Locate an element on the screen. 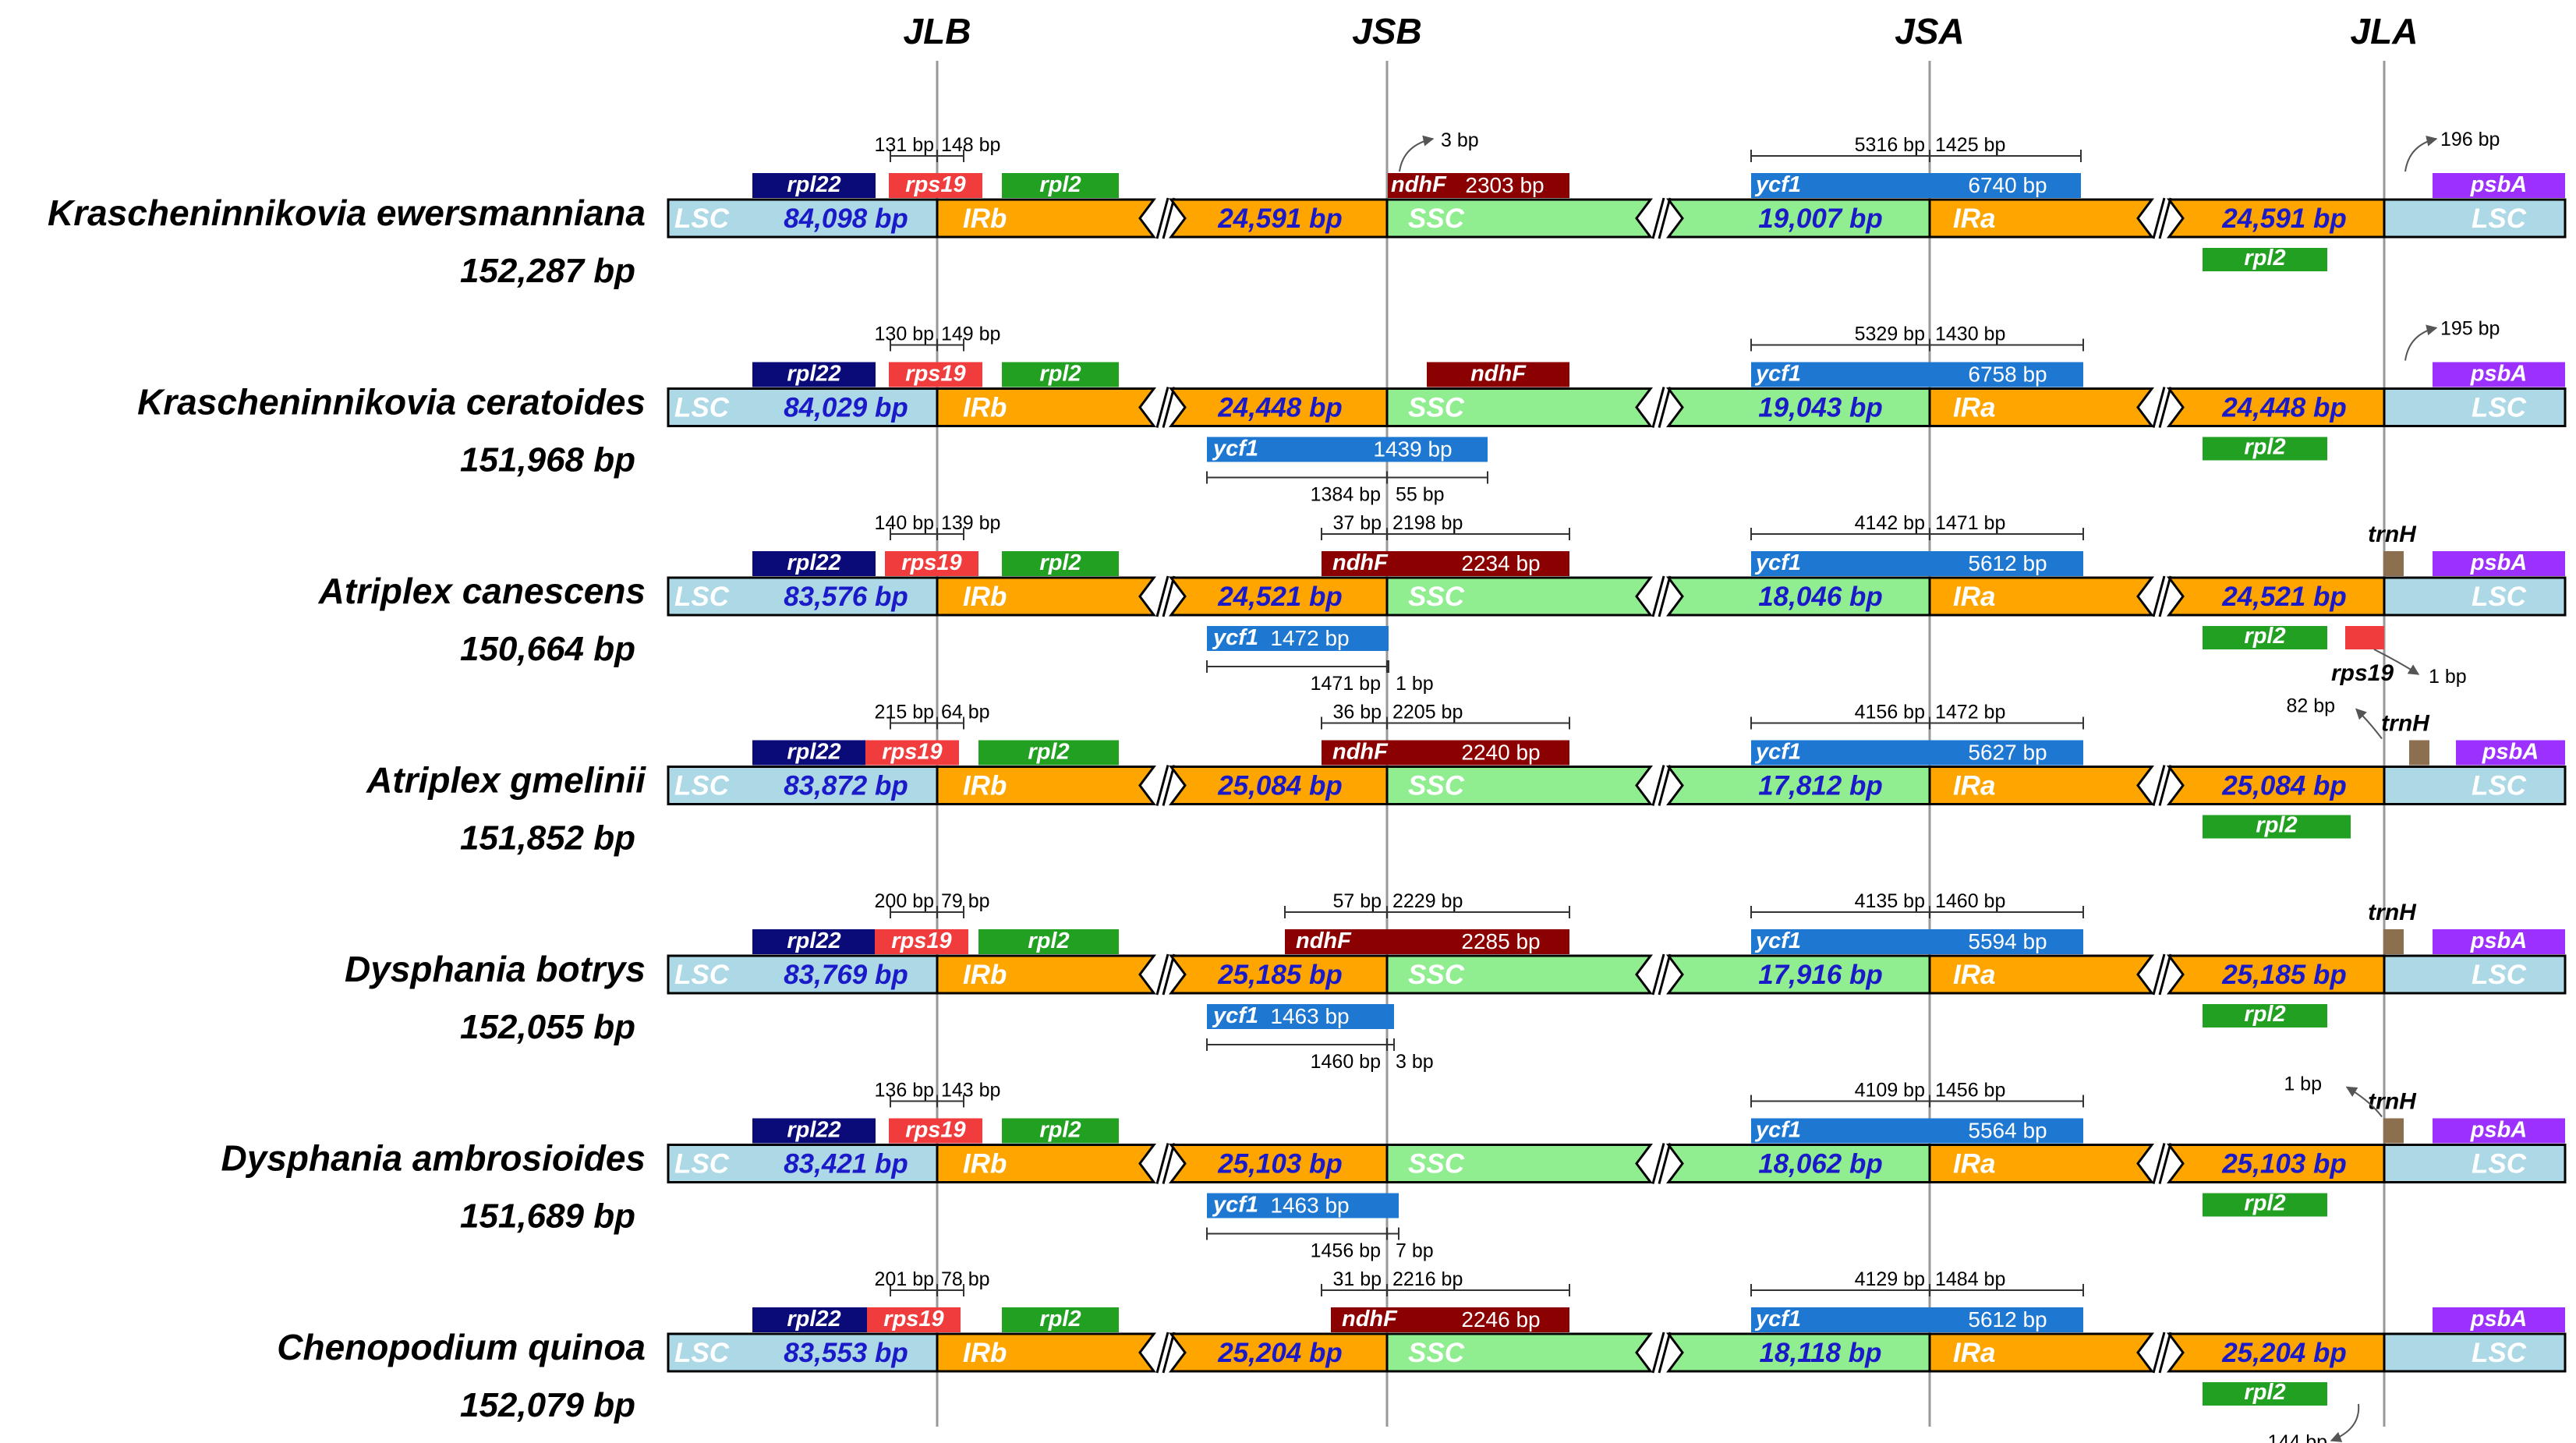 The image size is (2576, 1443). jsb-bottom-left-bp: 1471 bp is located at coordinates (1346, 684).